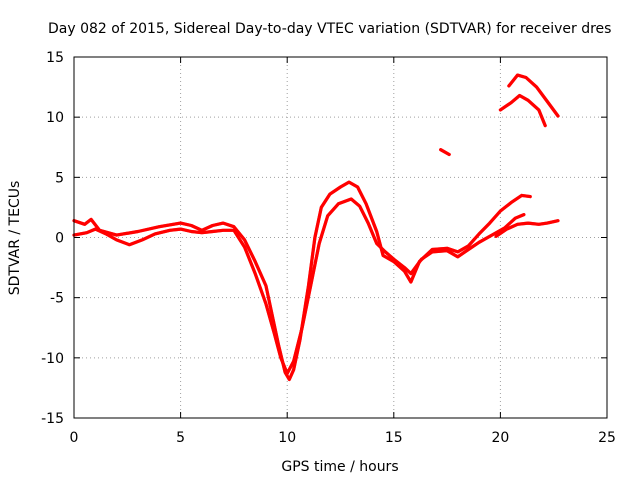 This screenshot has height=480, width=640. Describe the element at coordinates (522, 110) in the screenshot. I see `series-track-4-halo` at that location.